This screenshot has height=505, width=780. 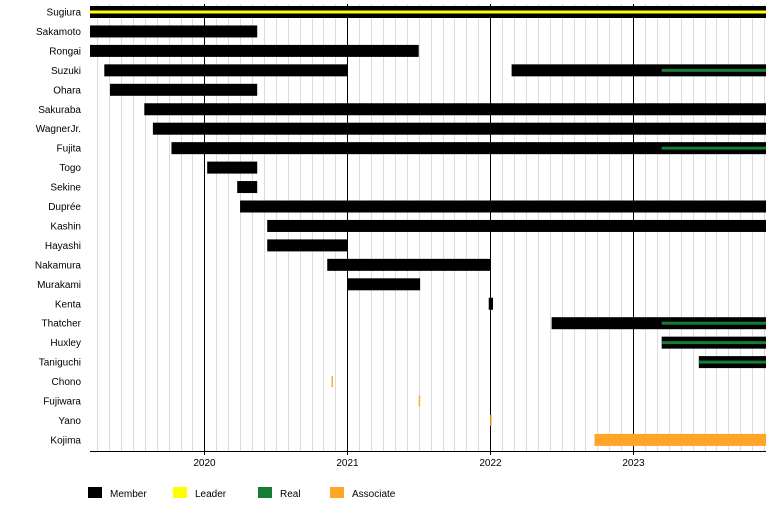 What do you see at coordinates (69, 149) in the screenshot?
I see `member-name-label: Fujita` at bounding box center [69, 149].